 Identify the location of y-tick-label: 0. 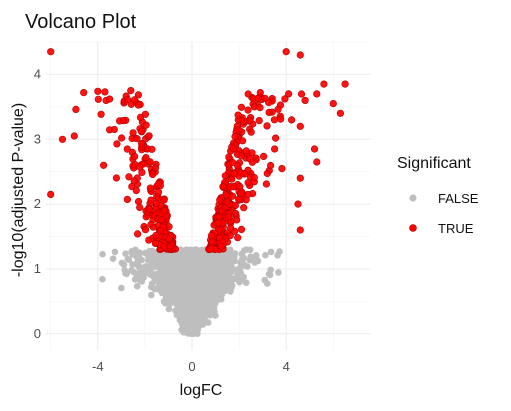
(37, 333).